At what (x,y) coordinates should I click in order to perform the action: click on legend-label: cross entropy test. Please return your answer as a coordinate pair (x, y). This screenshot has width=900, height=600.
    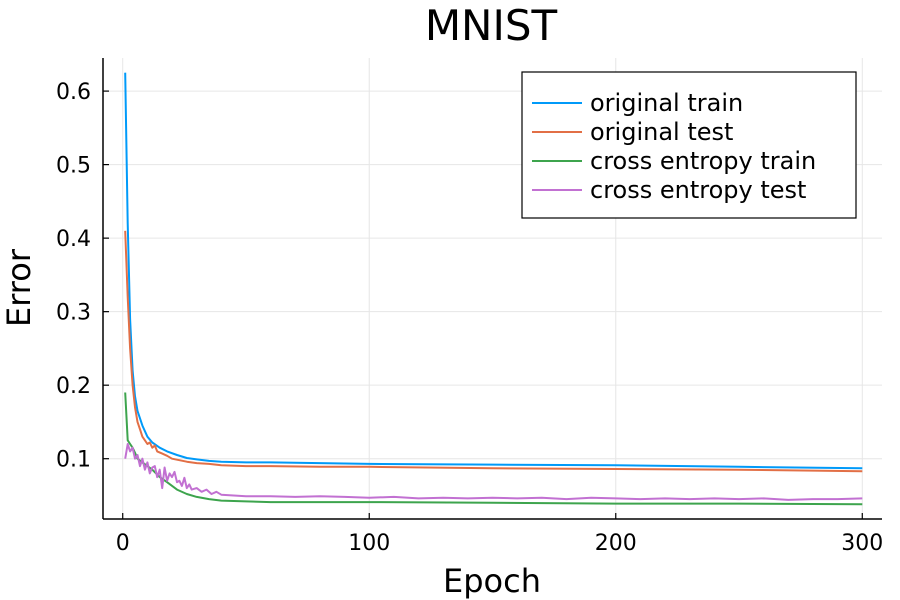
    Looking at the image, I should click on (698, 190).